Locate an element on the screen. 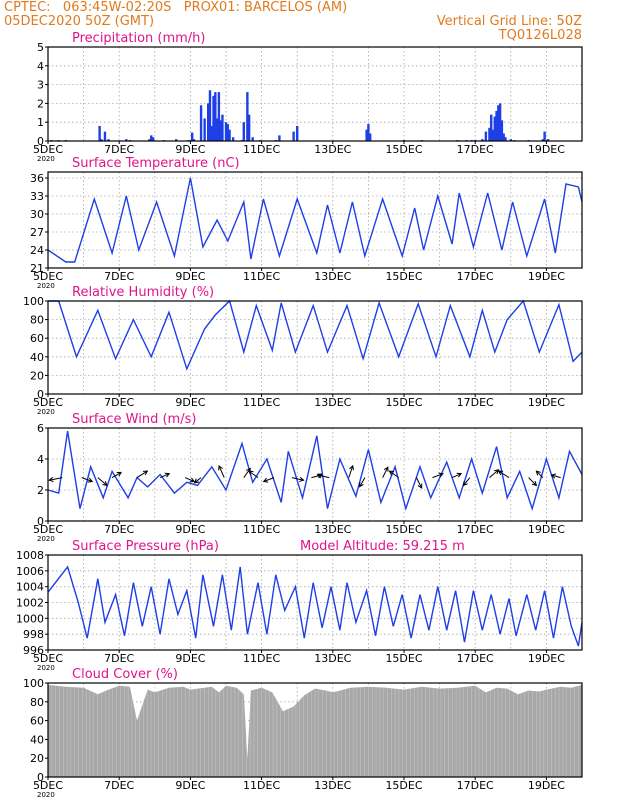 The height and width of the screenshot is (800, 618). wind-xtick-label: 15DEC is located at coordinates (403, 529).